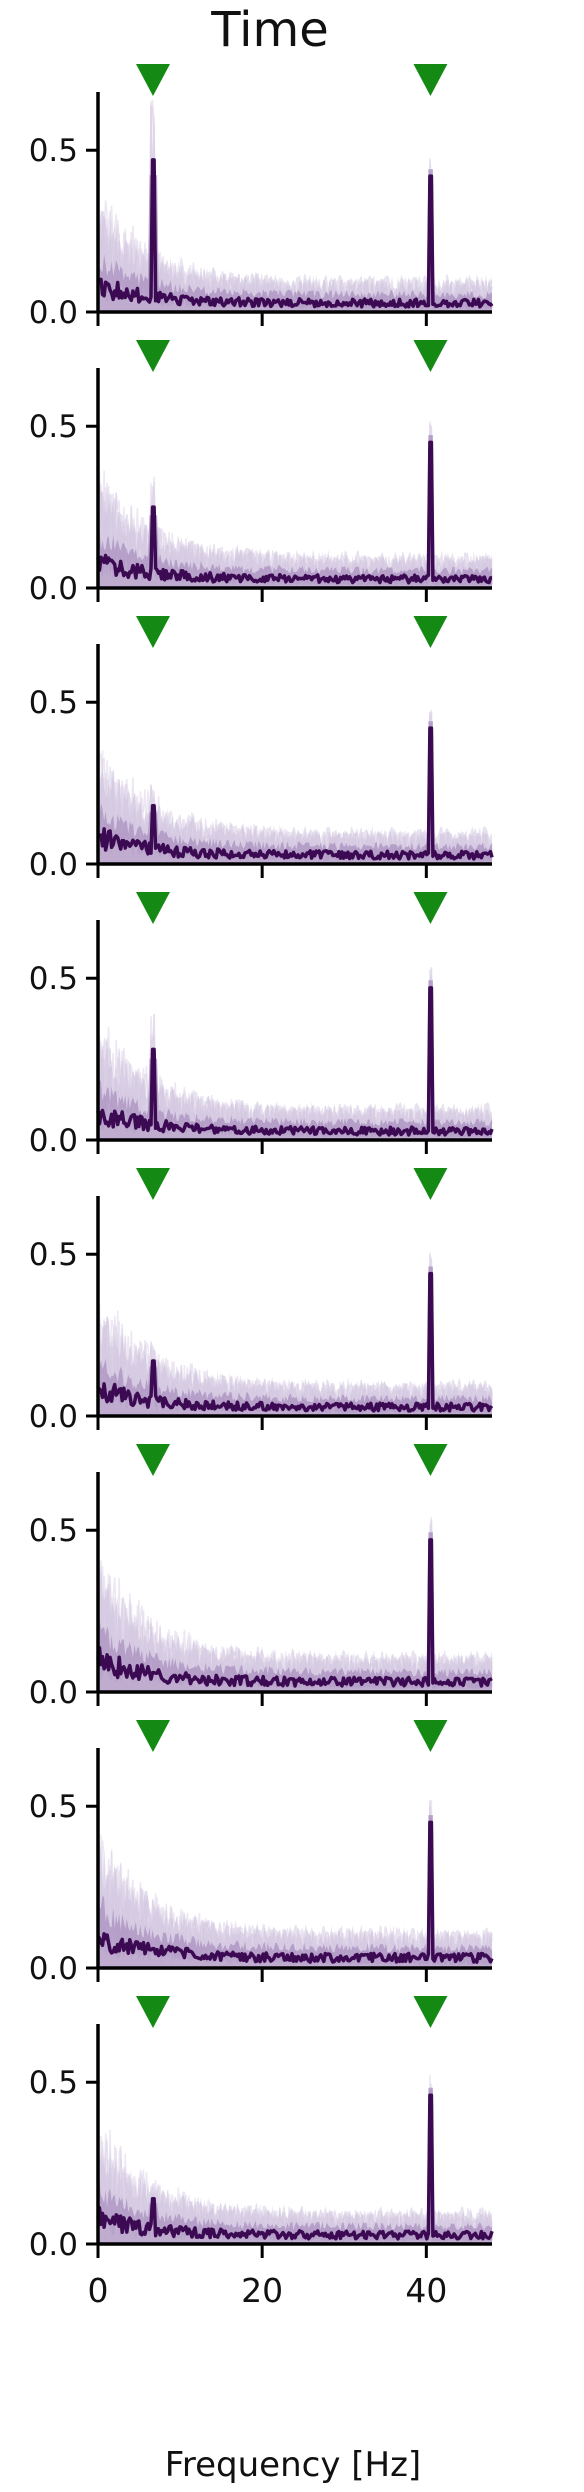  What do you see at coordinates (98, 2290) in the screenshot?
I see `x-tick-label: 0` at bounding box center [98, 2290].